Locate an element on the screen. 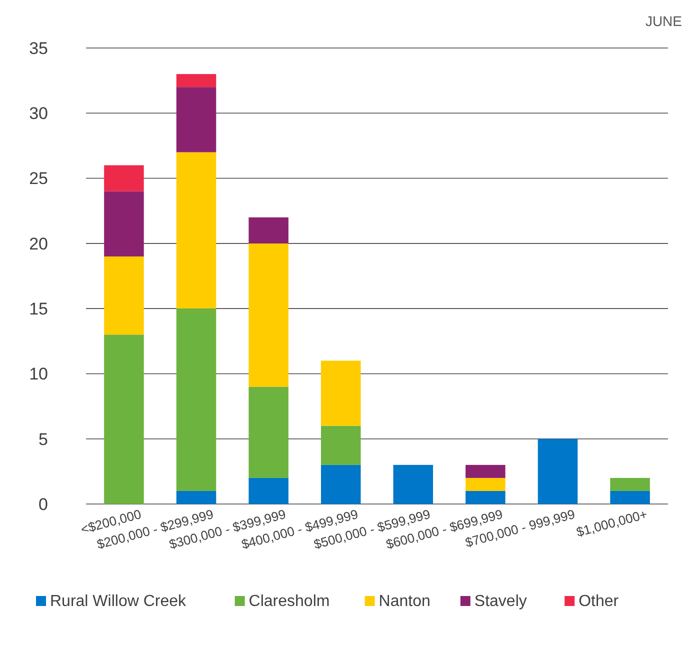 Image resolution: width=700 pixels, height=662 pixels. legend-label: Claresholm is located at coordinates (289, 601).